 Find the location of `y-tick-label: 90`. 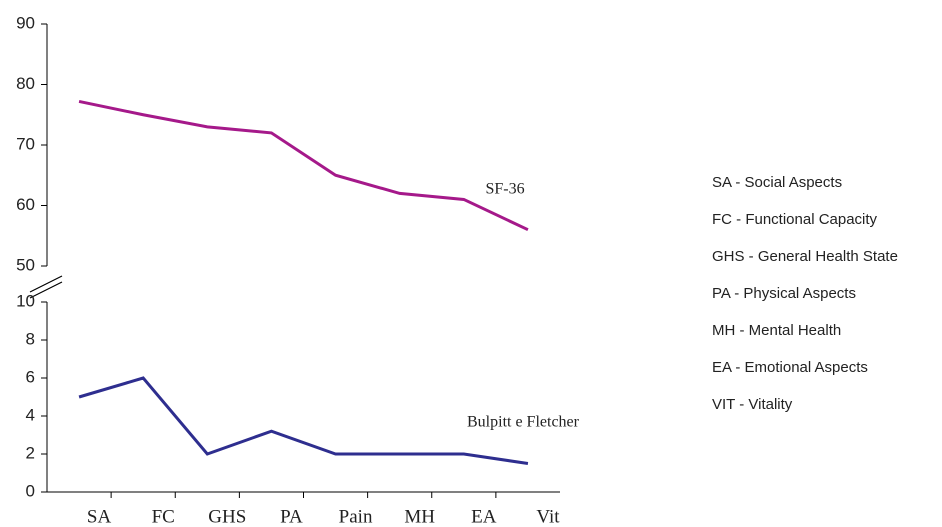

y-tick-label: 90 is located at coordinates (25, 22).